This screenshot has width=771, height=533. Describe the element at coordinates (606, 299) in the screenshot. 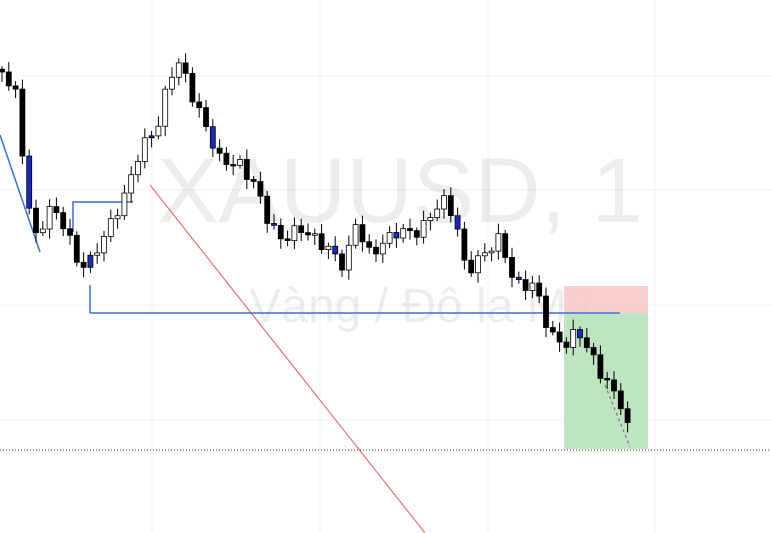

I see `stop-loss-zone` at that location.